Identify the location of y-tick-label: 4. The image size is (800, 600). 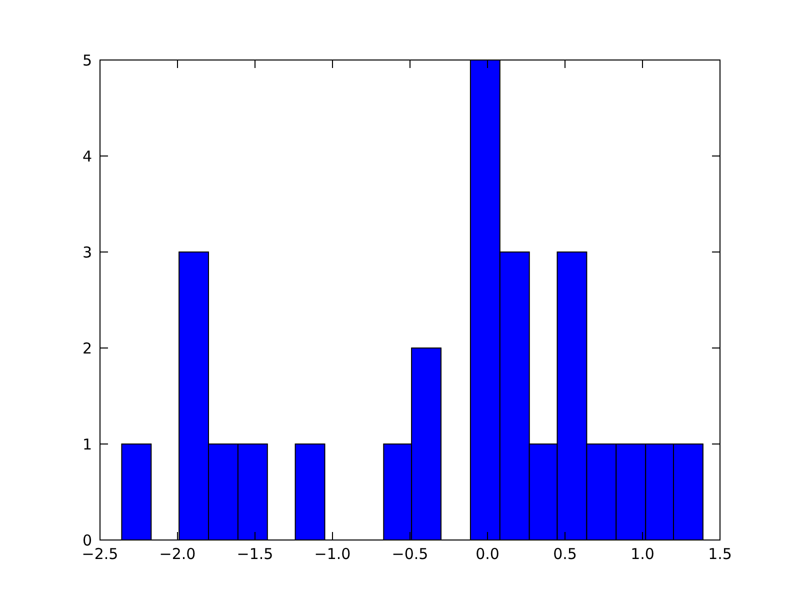
(87, 156).